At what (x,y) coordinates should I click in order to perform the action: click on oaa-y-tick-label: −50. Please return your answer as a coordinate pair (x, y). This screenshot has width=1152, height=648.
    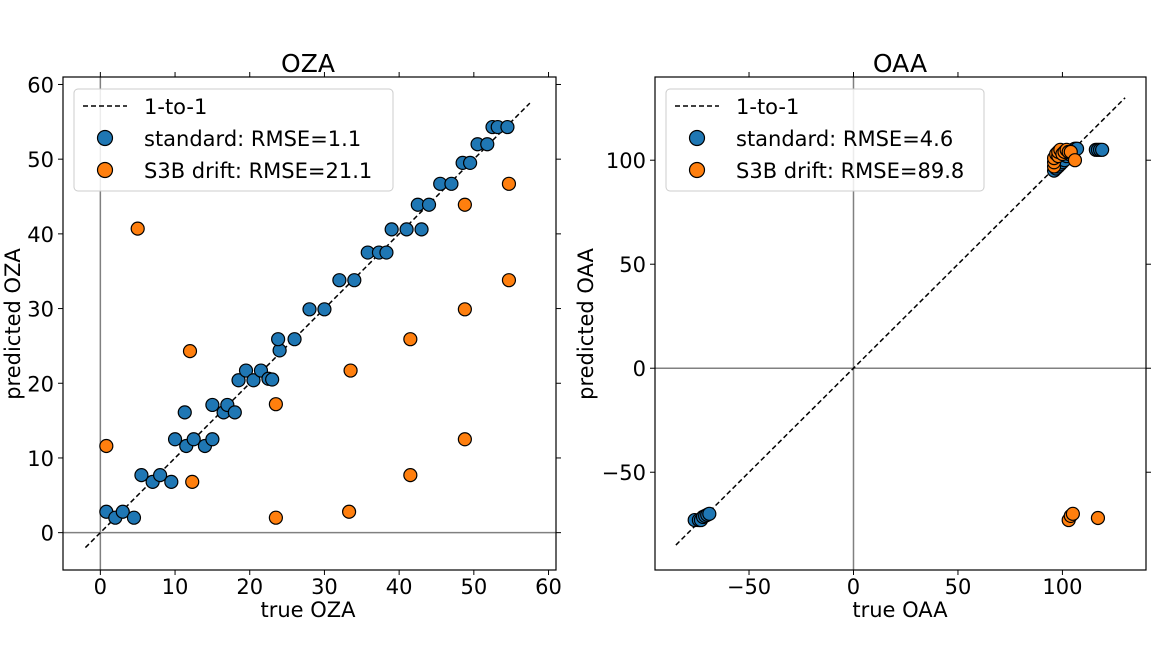
    Looking at the image, I should click on (624, 473).